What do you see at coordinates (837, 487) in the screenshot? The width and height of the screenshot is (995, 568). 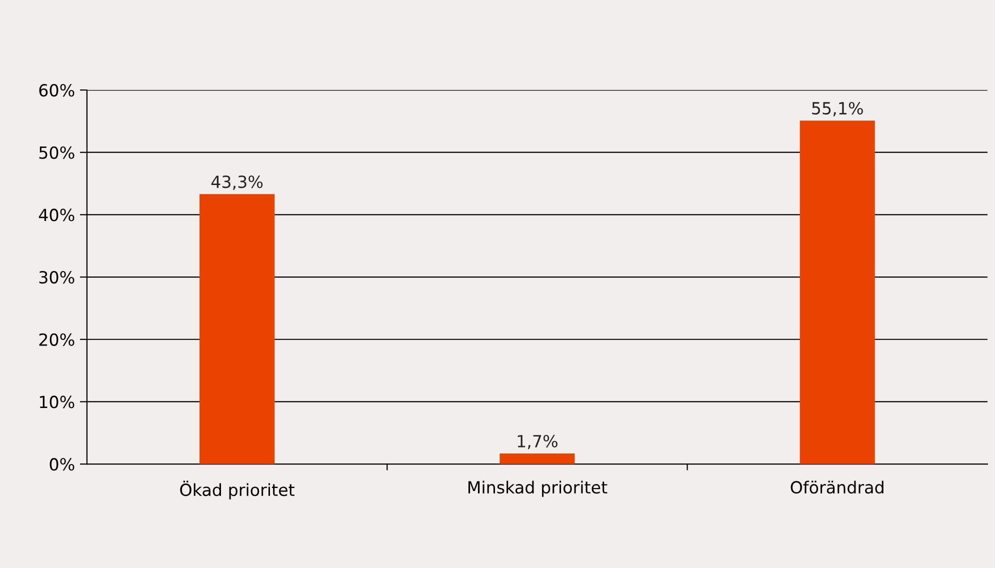 I see `x-tick-label: Oförändrad` at bounding box center [837, 487].